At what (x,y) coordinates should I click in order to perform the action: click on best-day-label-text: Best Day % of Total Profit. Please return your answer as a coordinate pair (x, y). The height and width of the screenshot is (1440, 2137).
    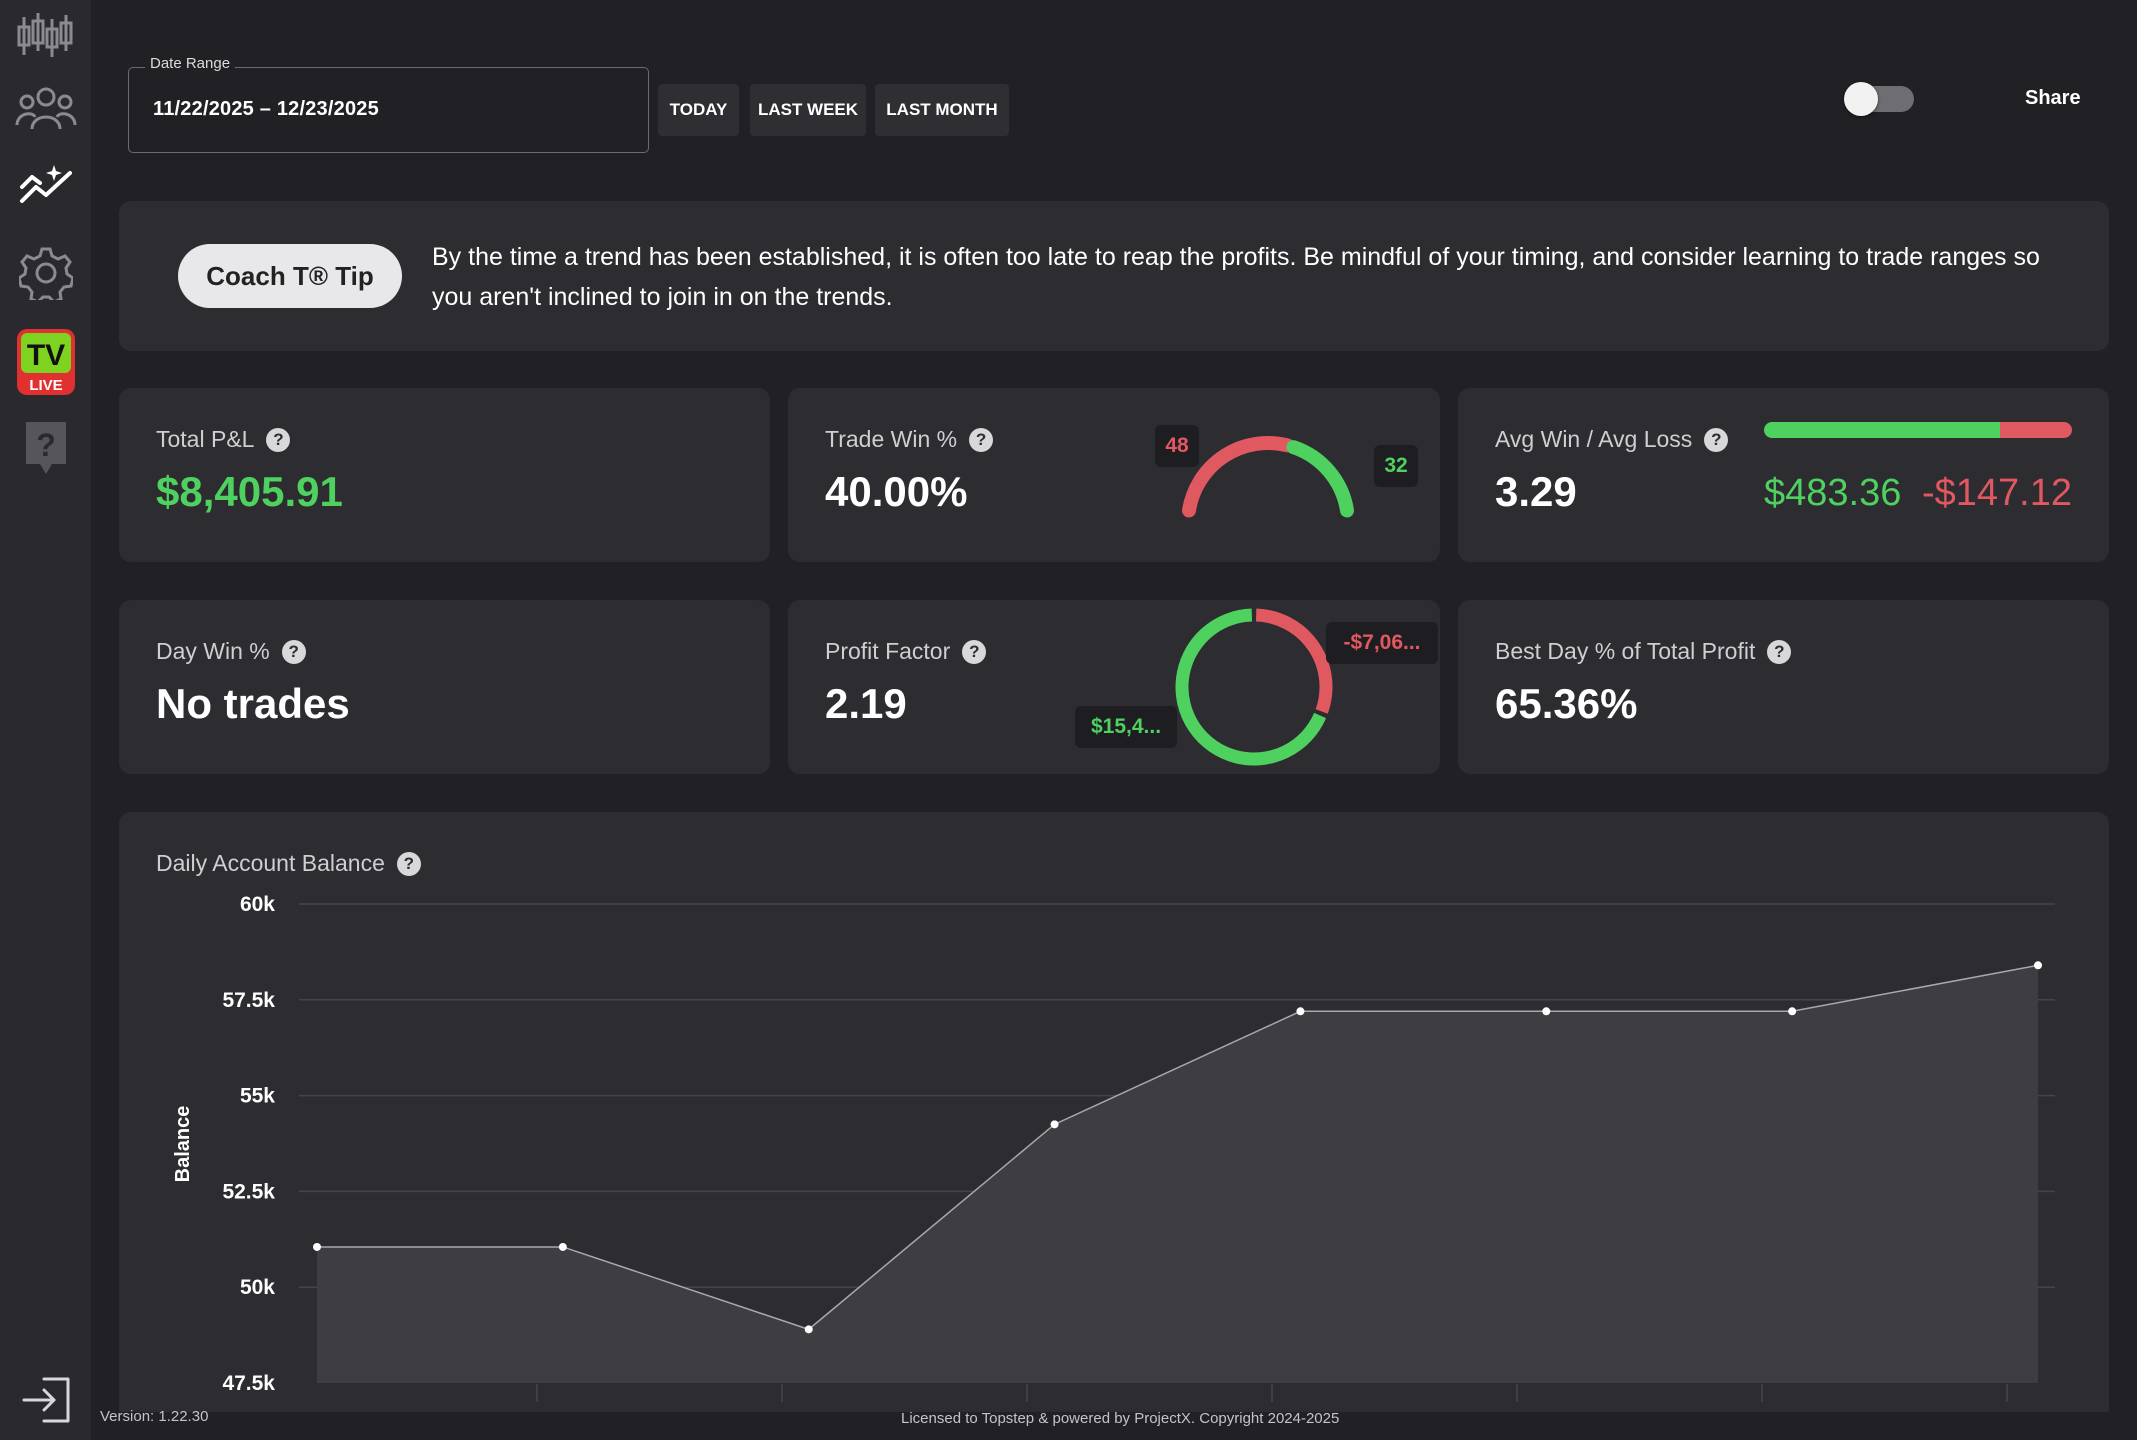
    Looking at the image, I should click on (1625, 651).